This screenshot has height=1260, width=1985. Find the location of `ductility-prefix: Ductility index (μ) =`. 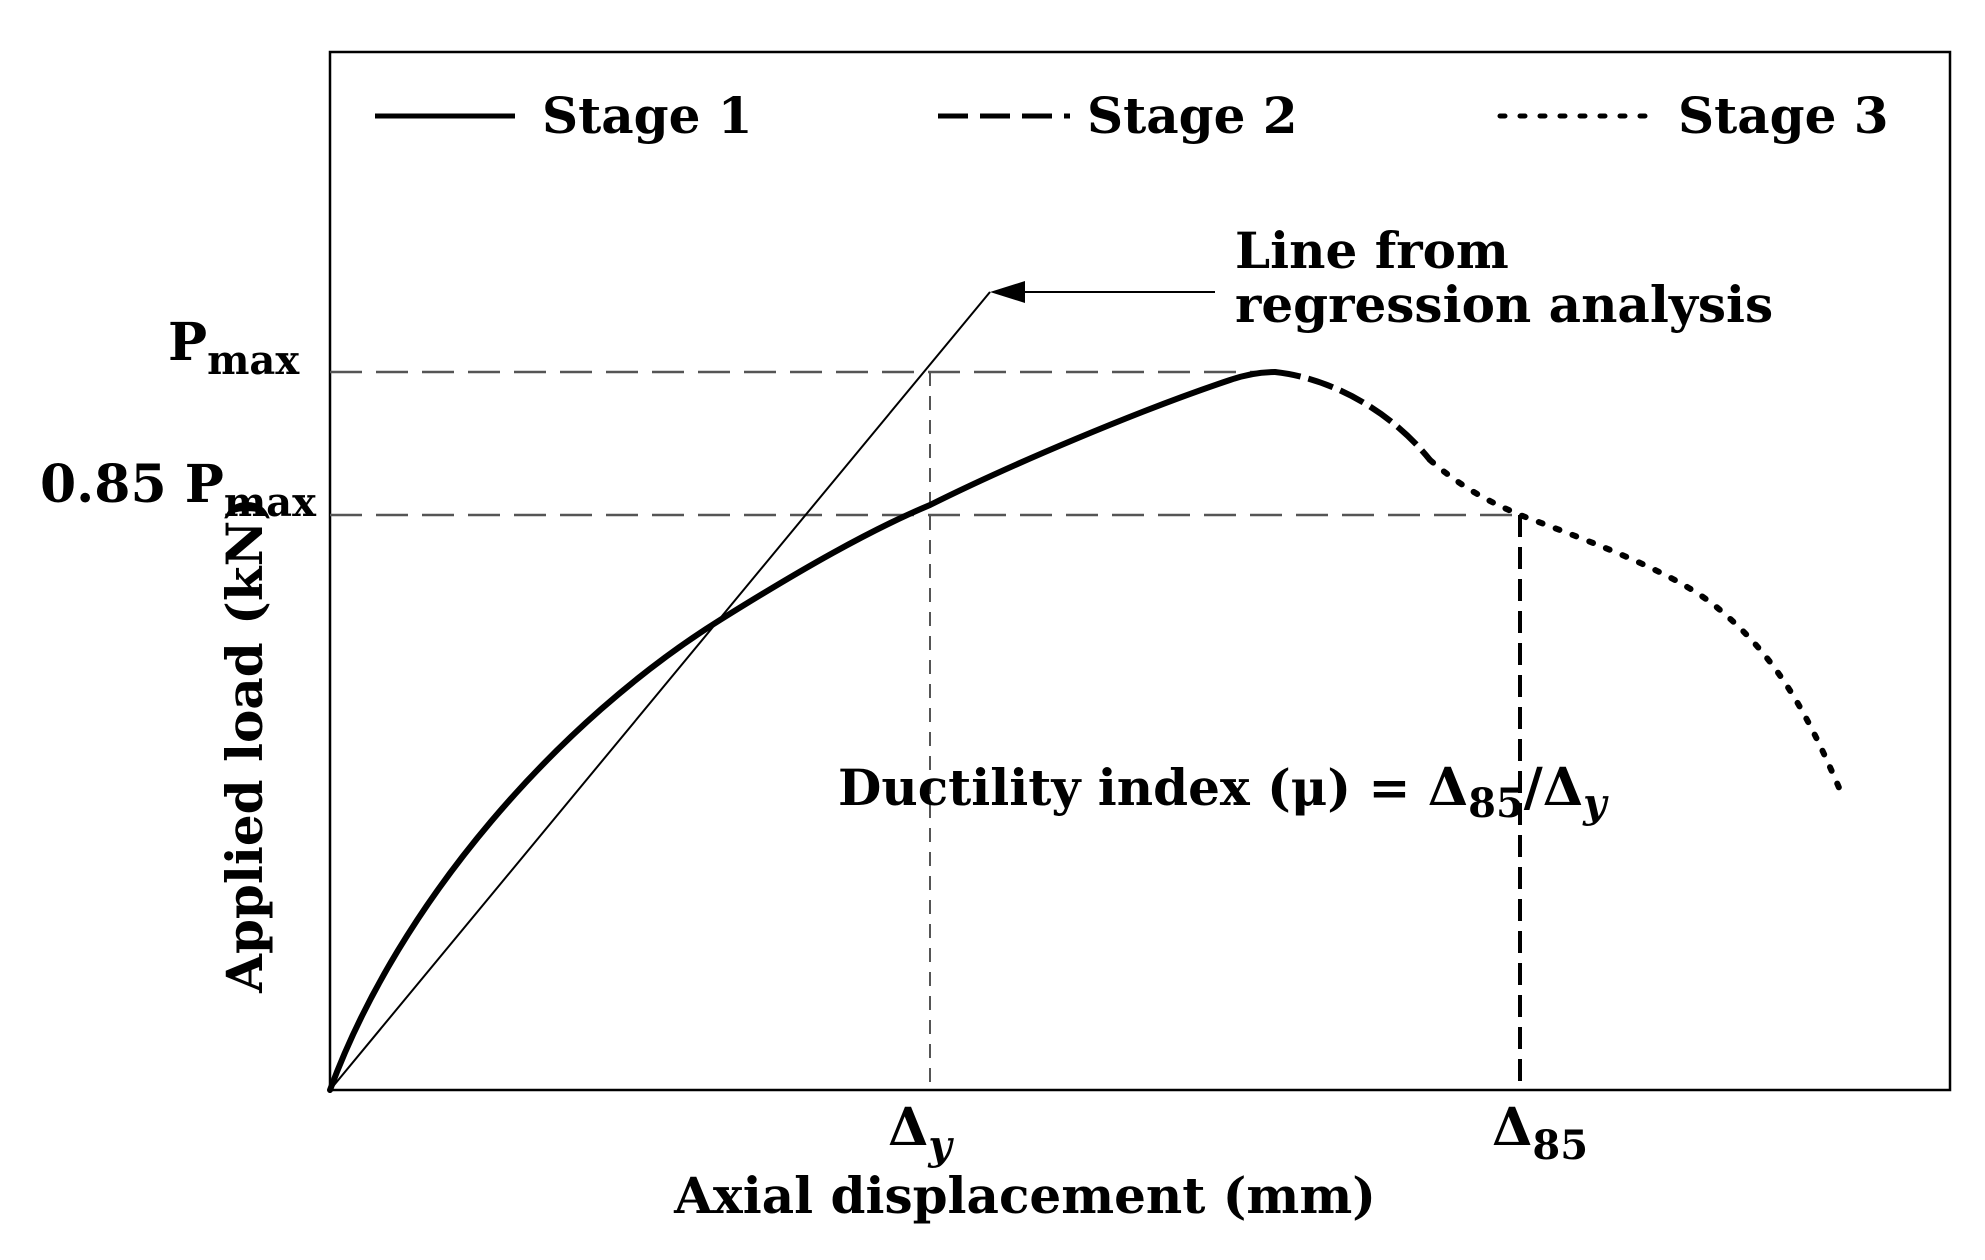

ductility-prefix: Ductility index (μ) = is located at coordinates (1133, 787).